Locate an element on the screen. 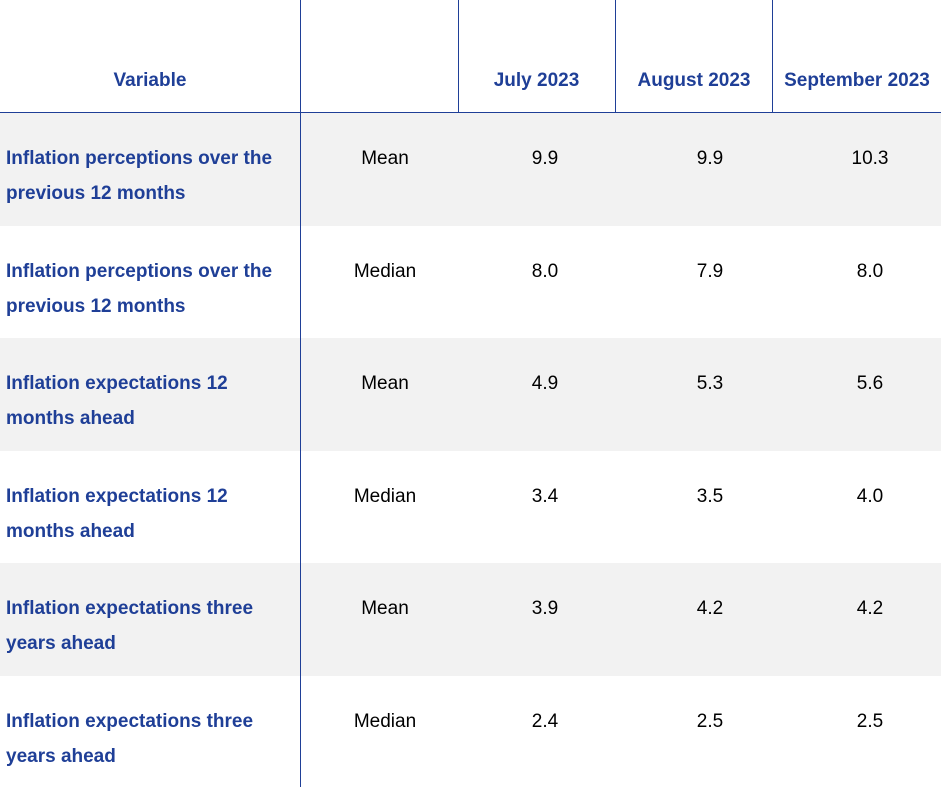 Image resolution: width=941 pixels, height=791 pixels. row-july-value: 4.9 is located at coordinates (545, 383).